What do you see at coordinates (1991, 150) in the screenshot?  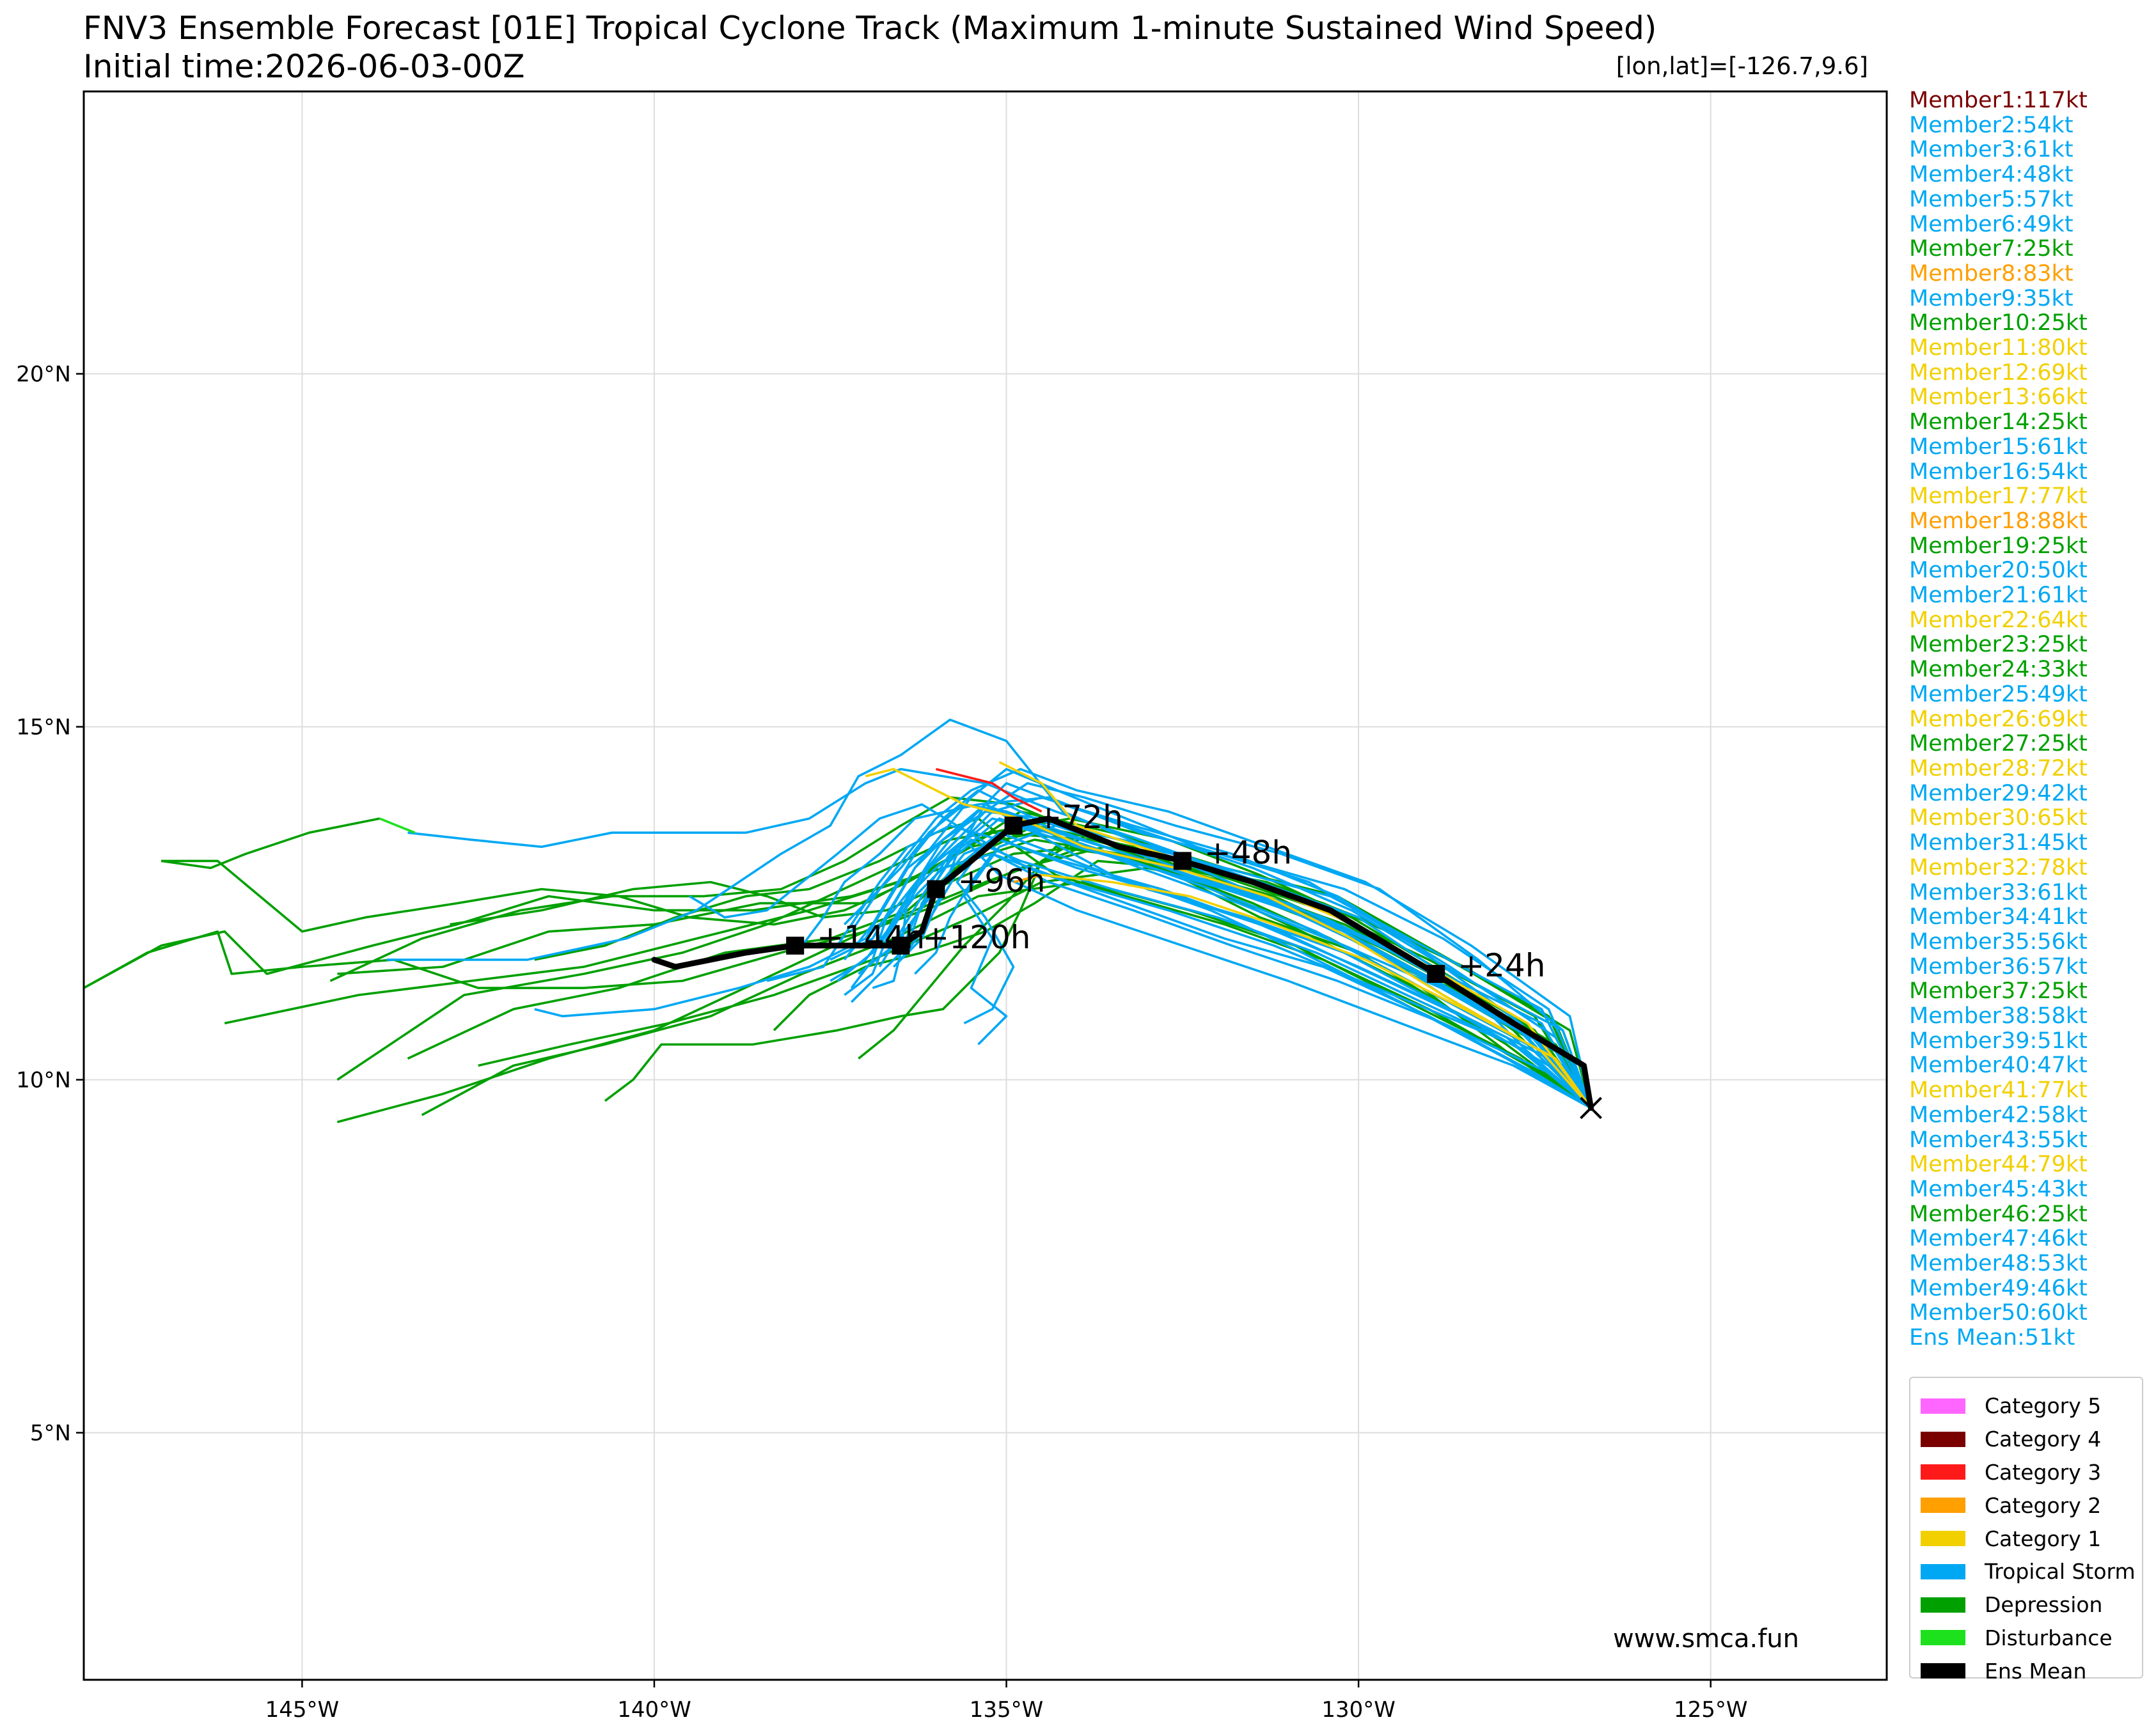 I see `member-label: Member3:61kt` at bounding box center [1991, 150].